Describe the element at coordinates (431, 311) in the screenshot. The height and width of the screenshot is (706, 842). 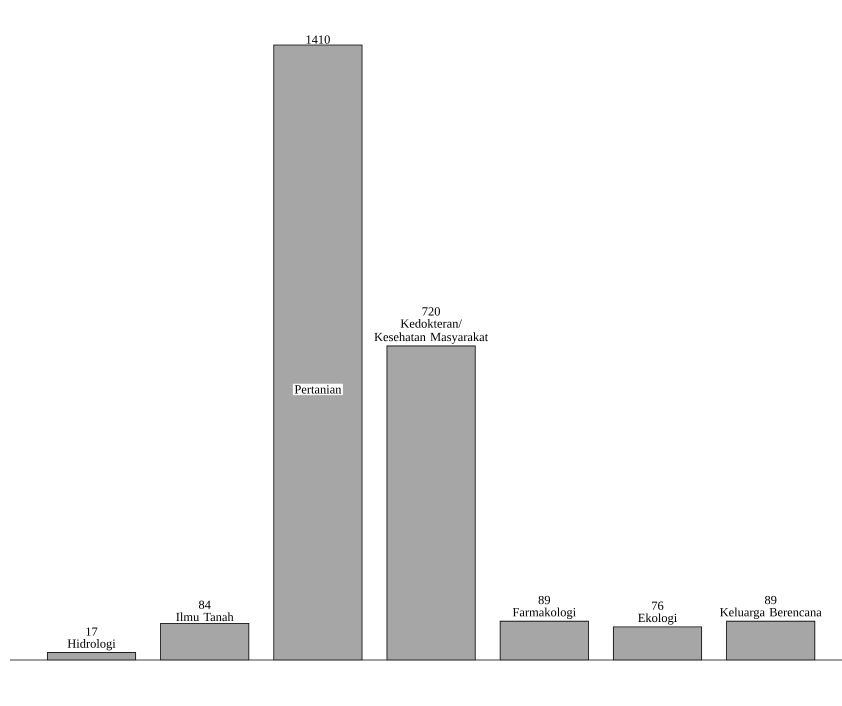
I see `data-label: 720` at that location.